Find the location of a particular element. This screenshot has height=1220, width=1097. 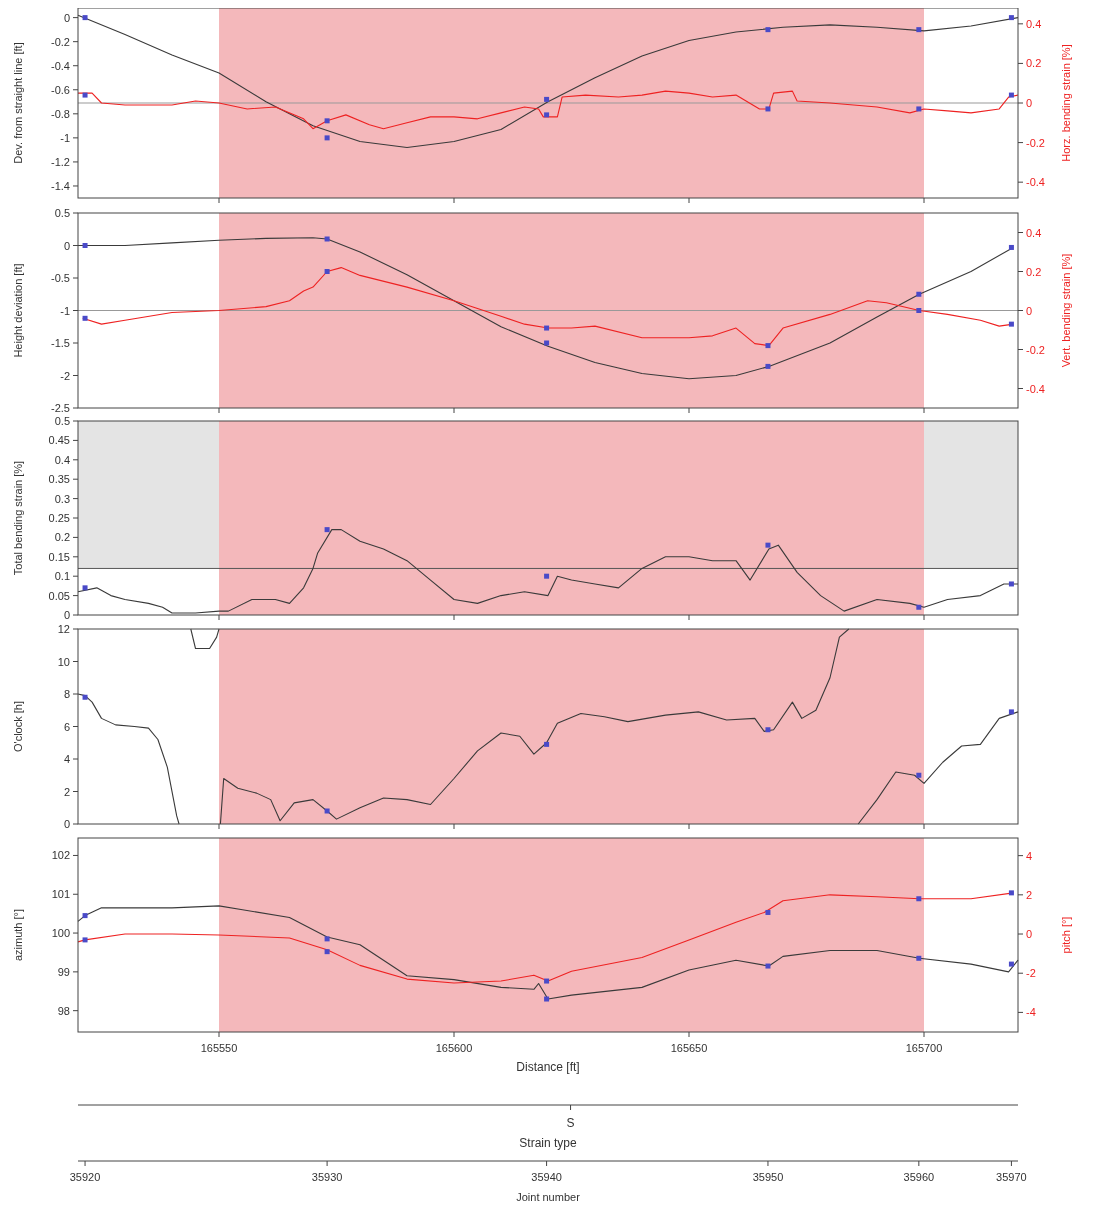

annotation: 35940 is located at coordinates (546, 1177).